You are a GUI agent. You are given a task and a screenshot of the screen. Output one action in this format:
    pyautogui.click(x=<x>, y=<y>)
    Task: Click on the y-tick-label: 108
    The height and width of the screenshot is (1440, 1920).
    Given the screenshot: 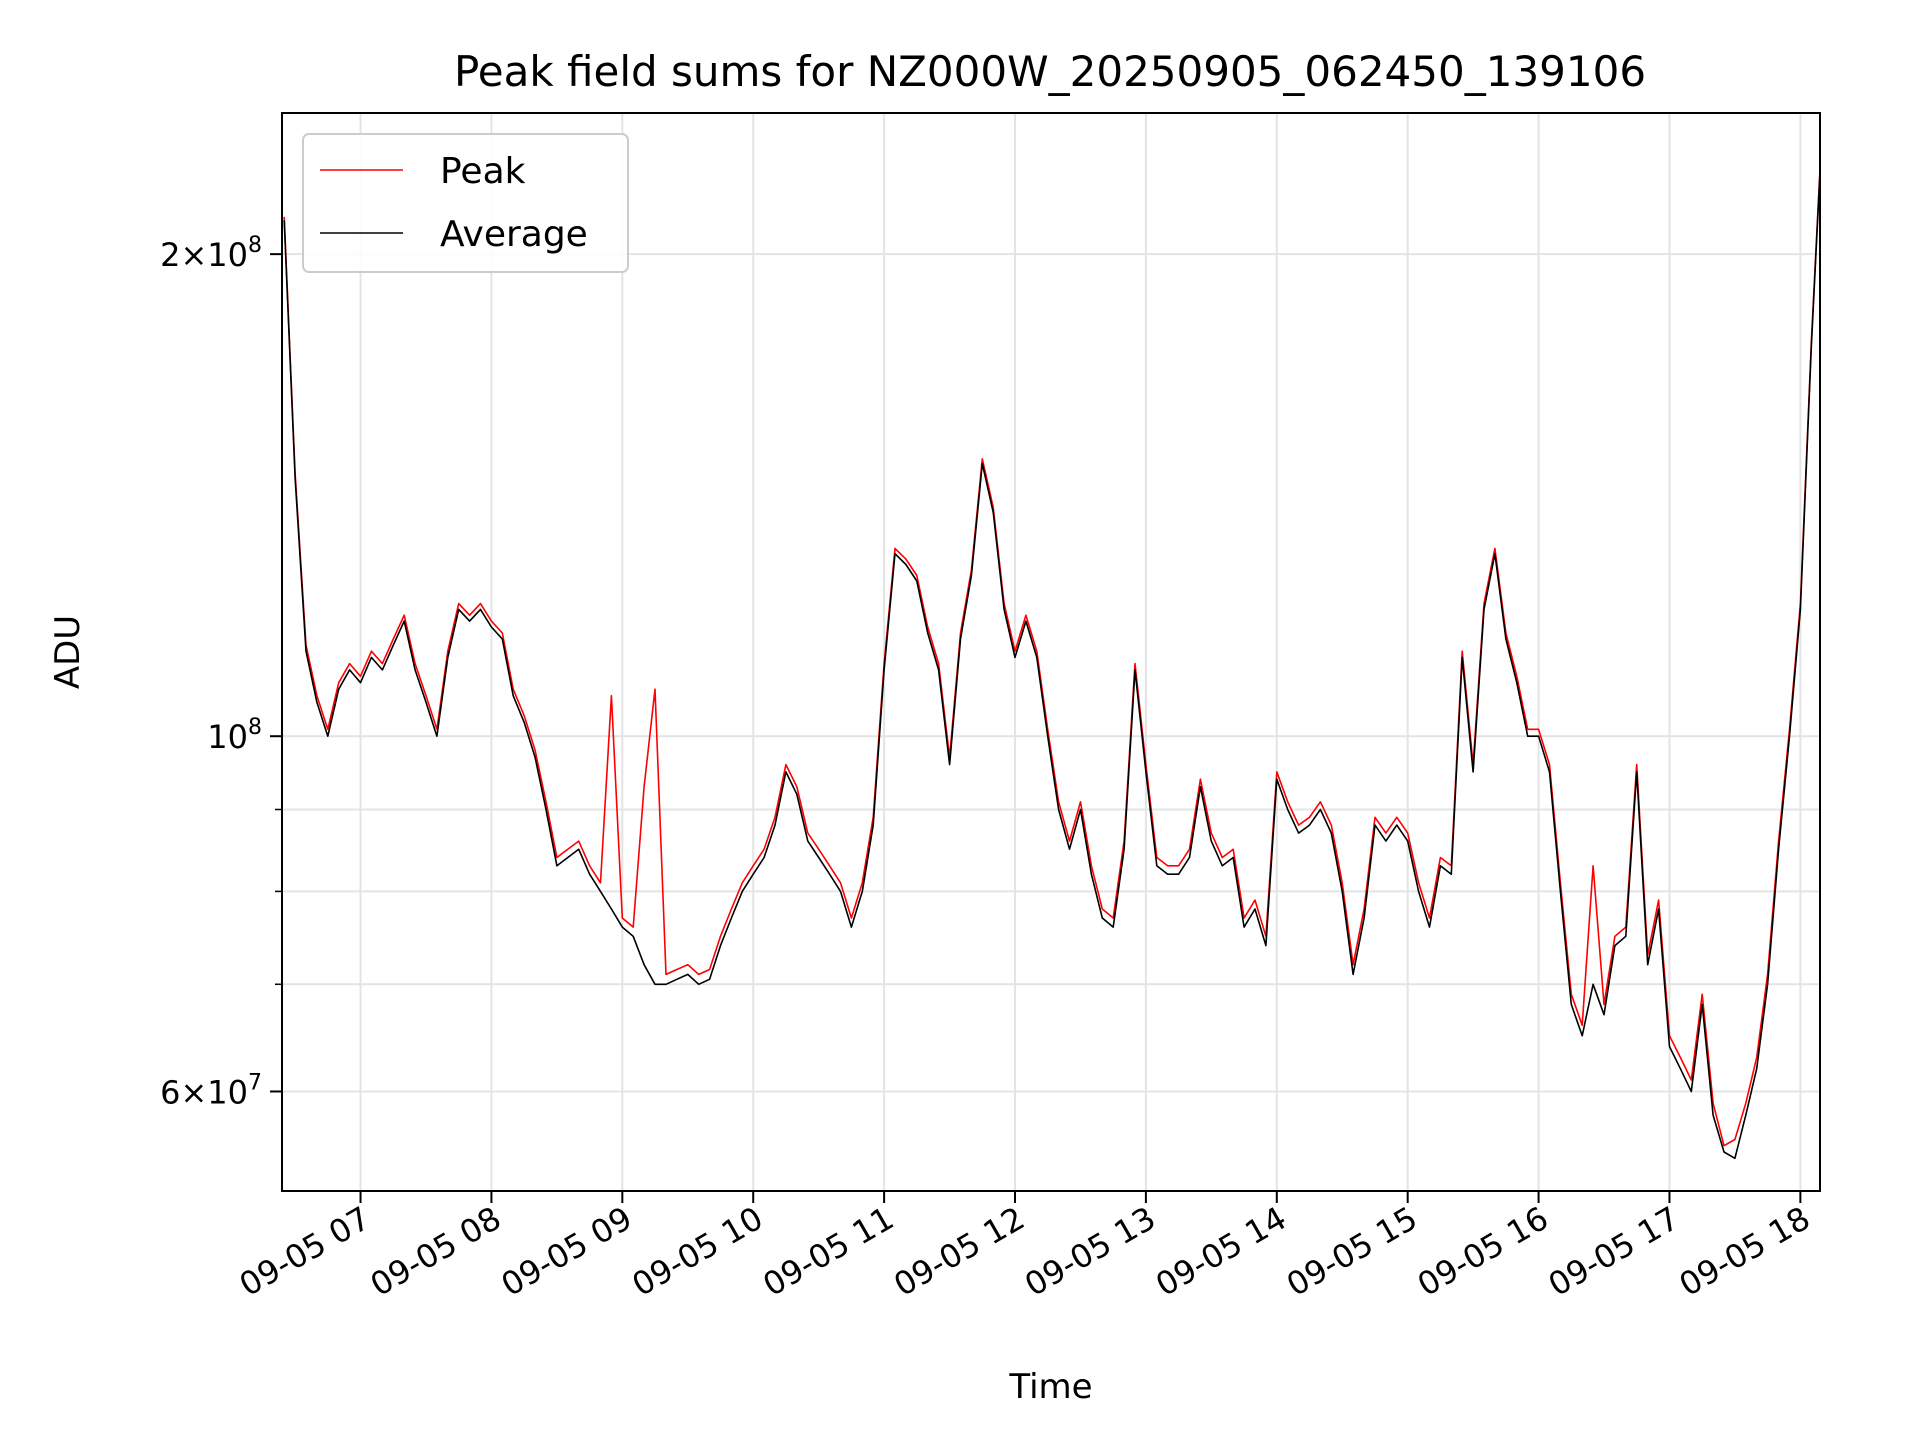 What is the action you would take?
    pyautogui.click(x=234, y=735)
    